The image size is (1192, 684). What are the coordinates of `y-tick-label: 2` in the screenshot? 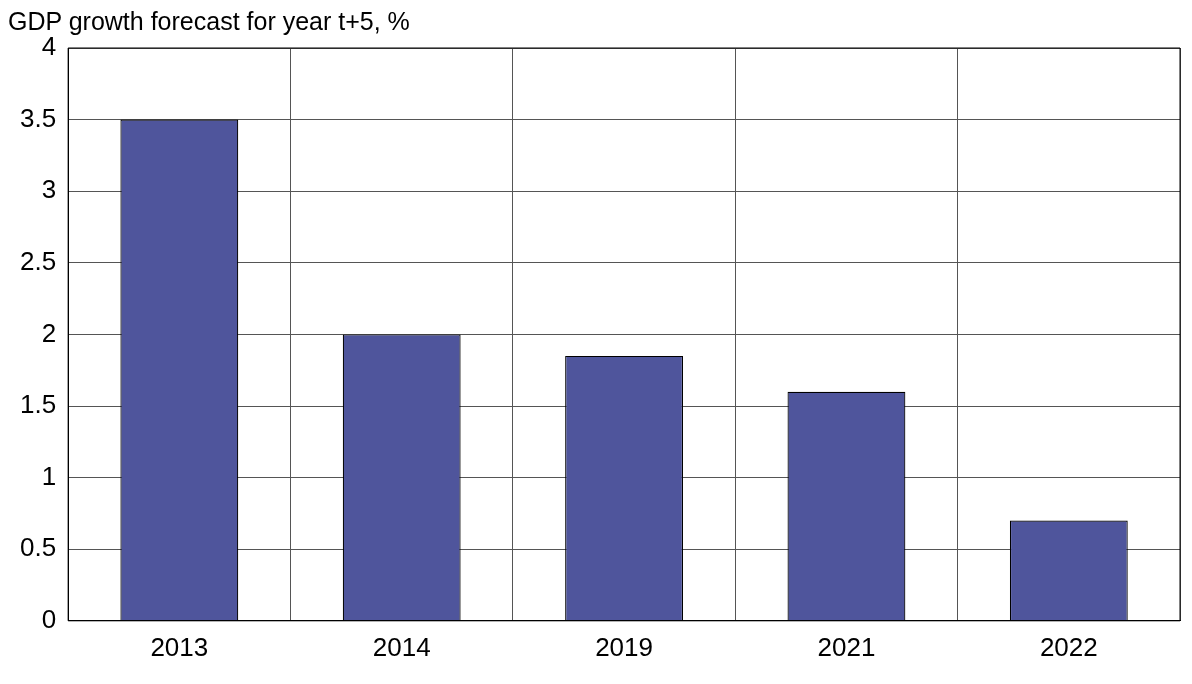 It's located at (49, 332).